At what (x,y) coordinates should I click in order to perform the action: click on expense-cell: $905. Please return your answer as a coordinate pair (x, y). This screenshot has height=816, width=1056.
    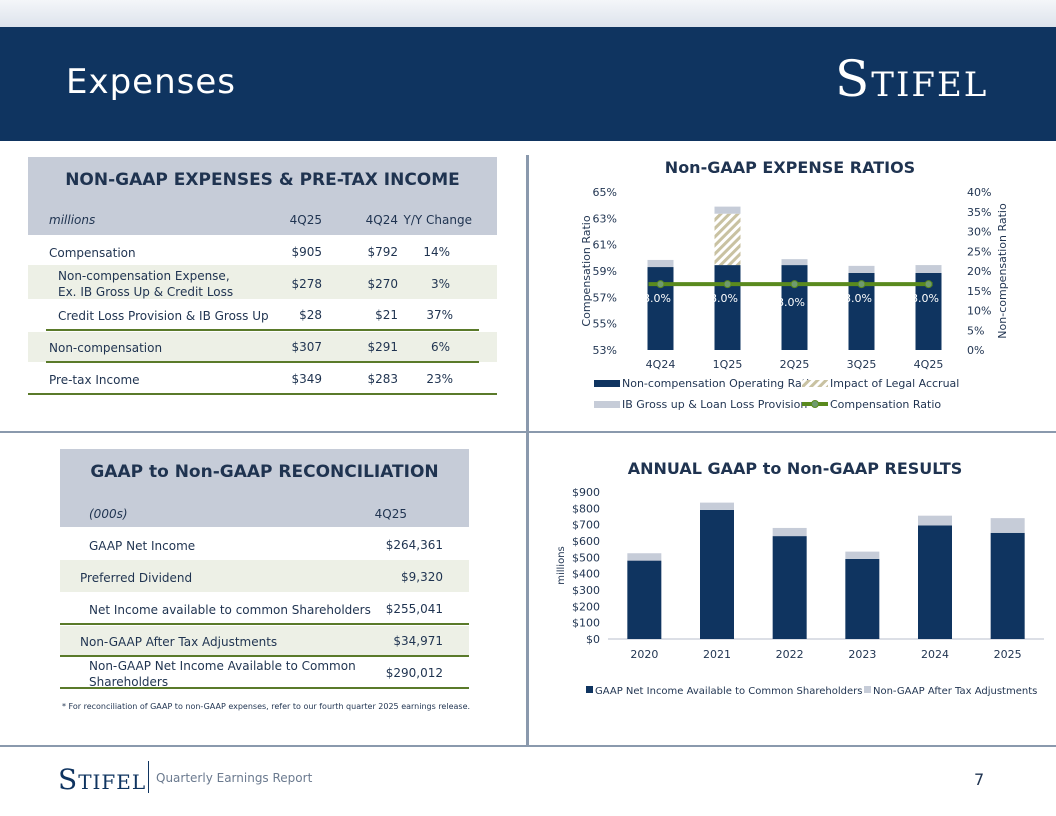
    Looking at the image, I should click on (306, 252).